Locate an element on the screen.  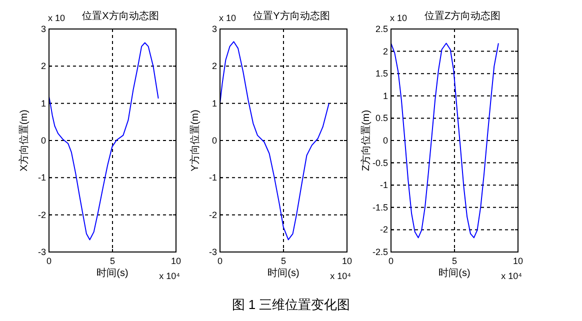
y-axis-title: X方向位置(m) is located at coordinates (24, 141).